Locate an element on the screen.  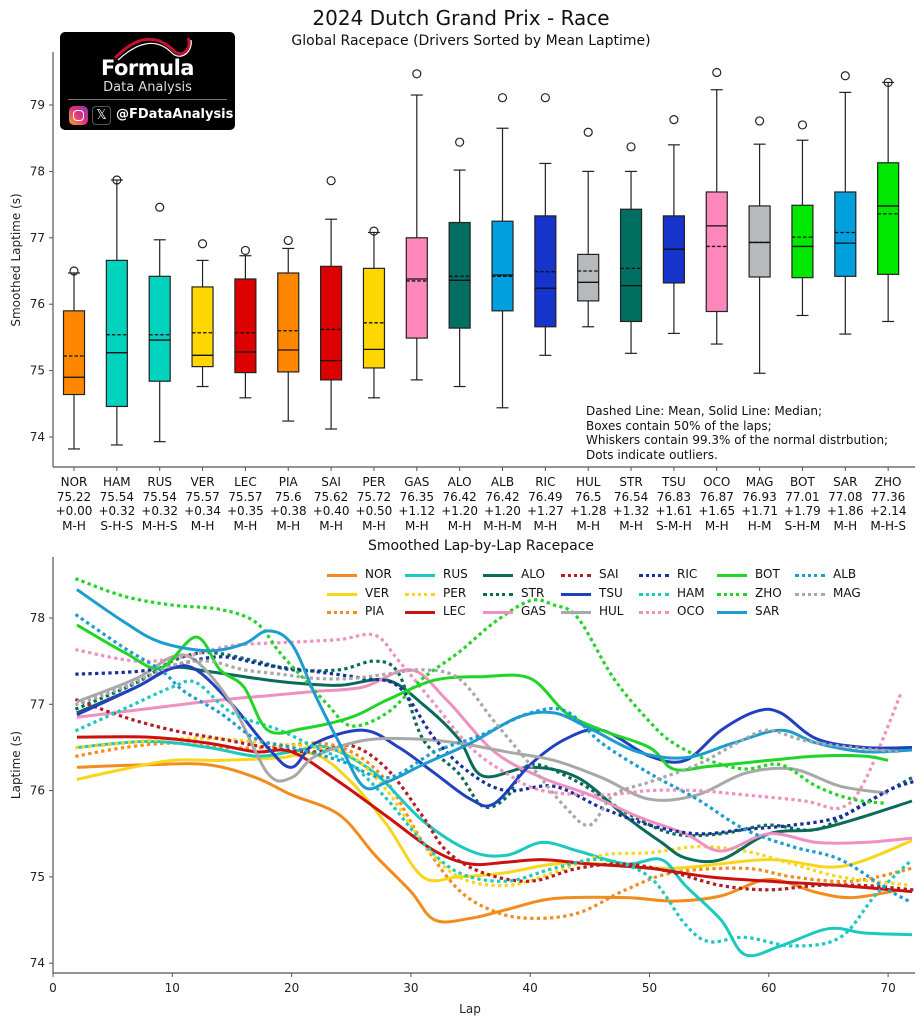
gap-to-leader: +1.71 is located at coordinates (759, 511).